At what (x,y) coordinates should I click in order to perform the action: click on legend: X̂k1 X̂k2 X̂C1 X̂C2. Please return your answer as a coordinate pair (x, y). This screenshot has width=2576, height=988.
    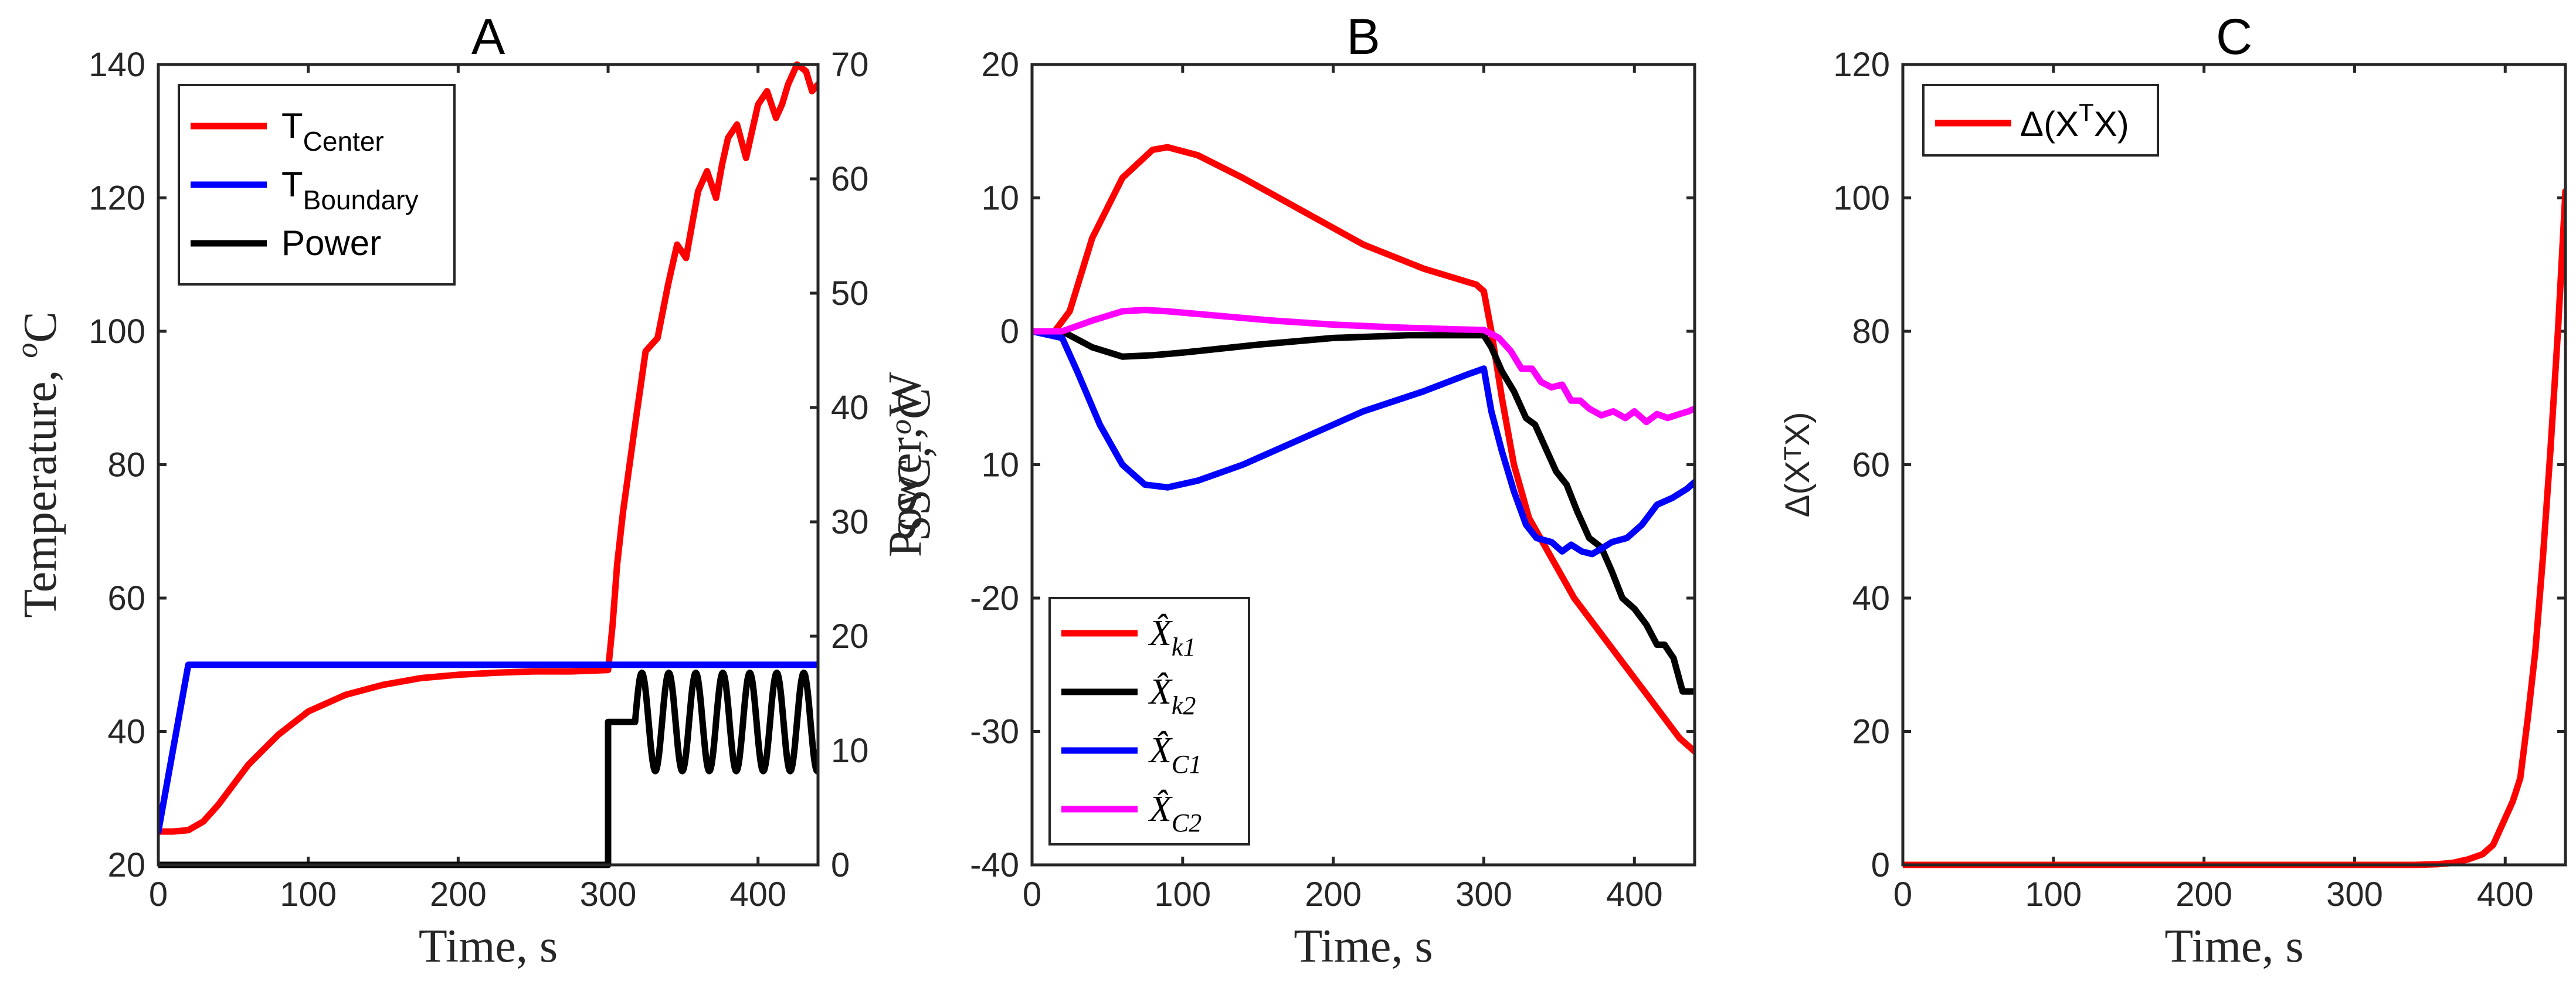
    Looking at the image, I should click on (1149, 721).